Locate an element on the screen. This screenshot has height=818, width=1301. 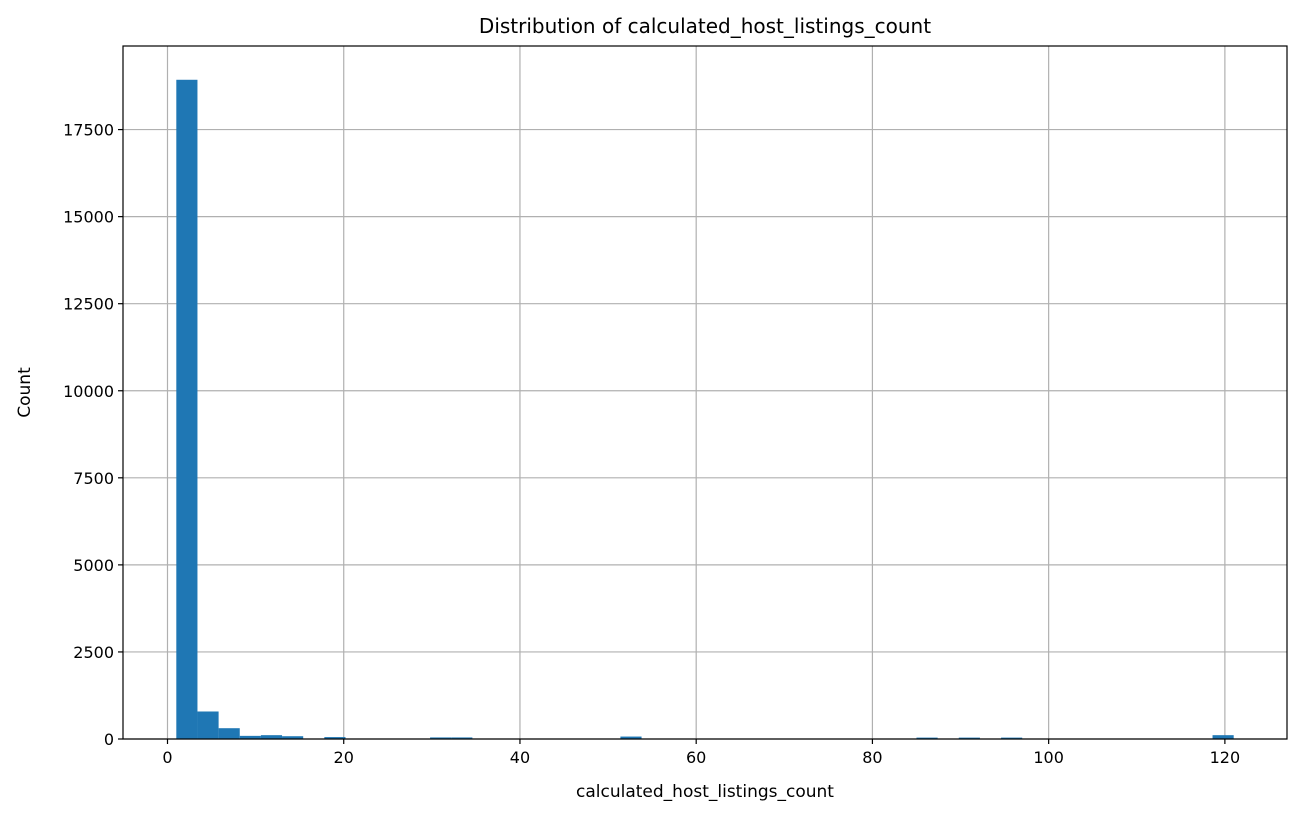
x-tick-label: 20 is located at coordinates (344, 757).